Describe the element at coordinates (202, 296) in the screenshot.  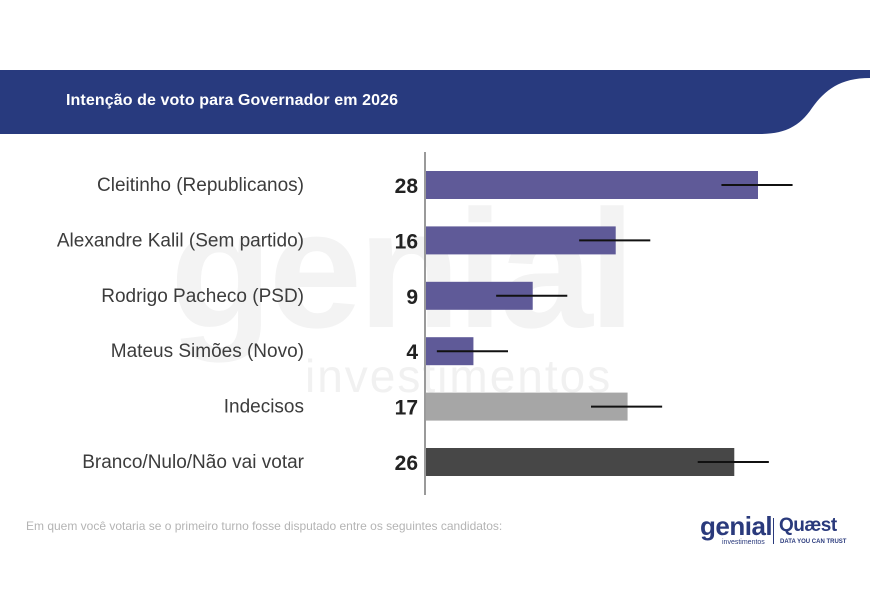
I see `category-label: Rodrigo Pacheco (PSD)` at that location.